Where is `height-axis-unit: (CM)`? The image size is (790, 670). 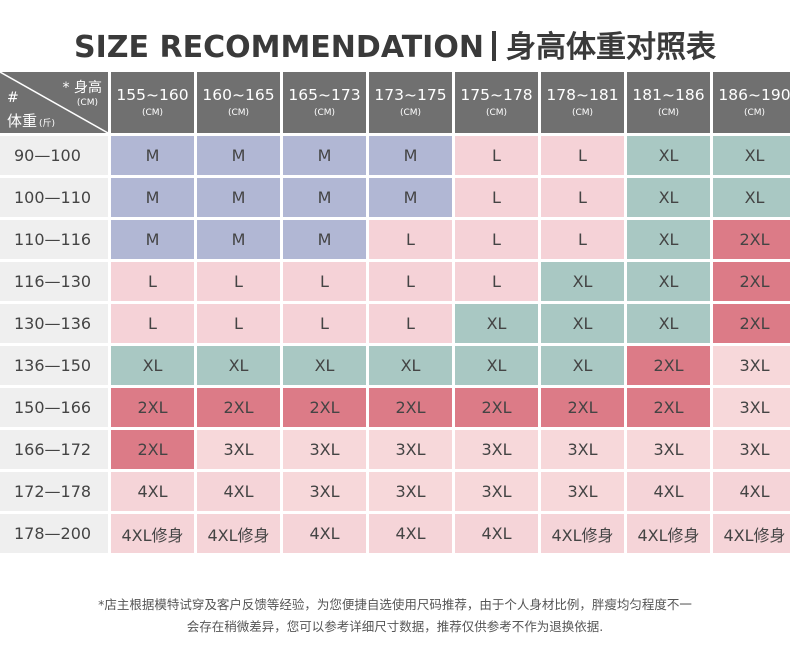 height-axis-unit: (CM) is located at coordinates (87, 103).